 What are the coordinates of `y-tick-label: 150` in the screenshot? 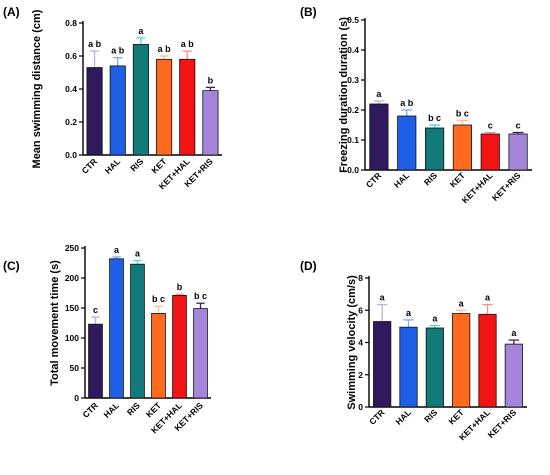 It's located at (72, 308).